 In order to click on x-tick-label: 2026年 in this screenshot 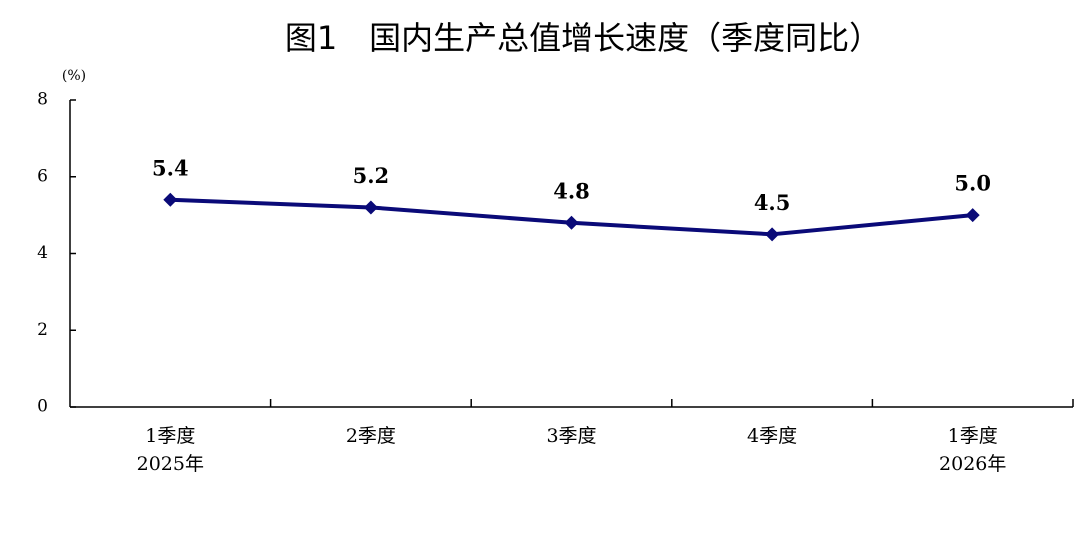, I will do `click(972, 464)`.